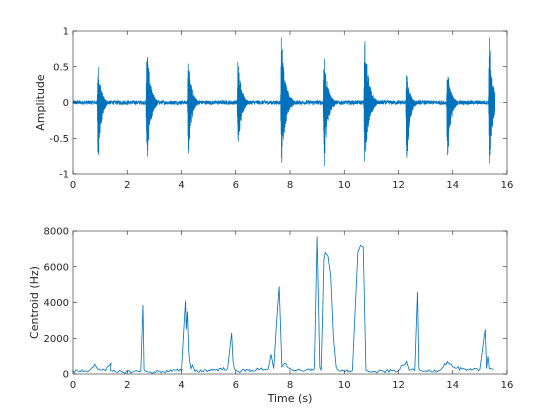 The image size is (560, 420). I want to click on amplitude-xtick-label: 2, so click(127, 185).